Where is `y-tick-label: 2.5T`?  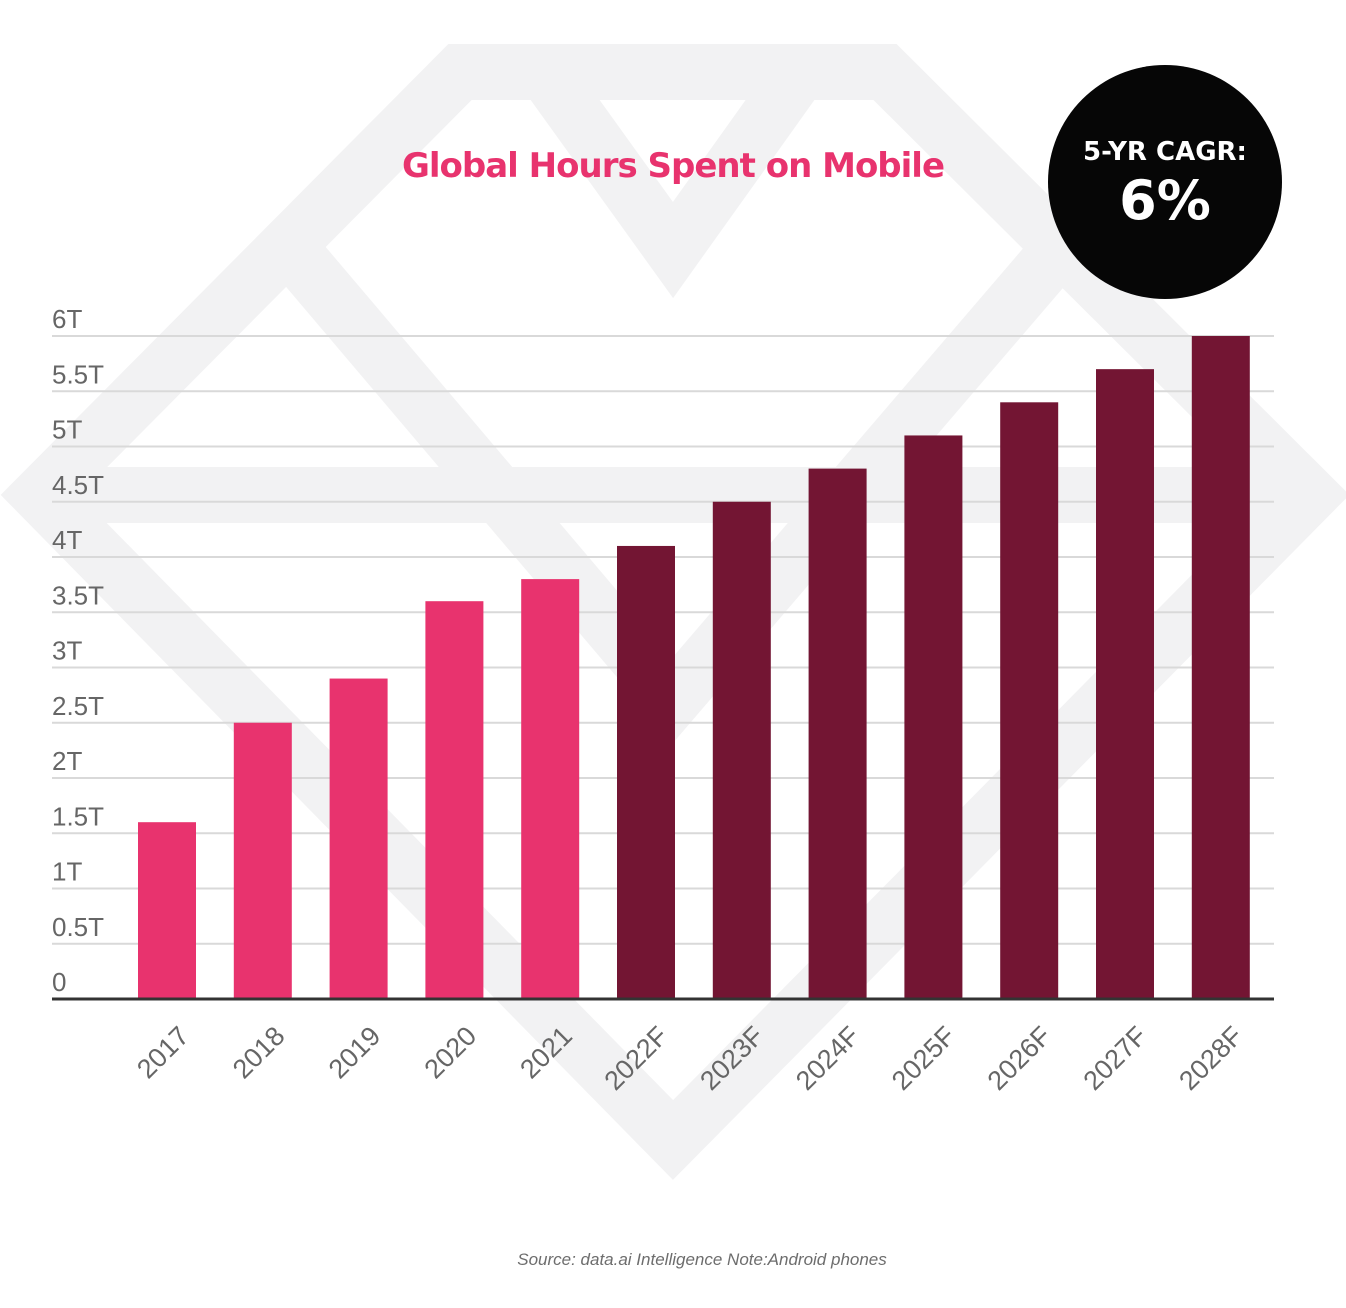
y-tick-label: 2.5T is located at coordinates (78, 706).